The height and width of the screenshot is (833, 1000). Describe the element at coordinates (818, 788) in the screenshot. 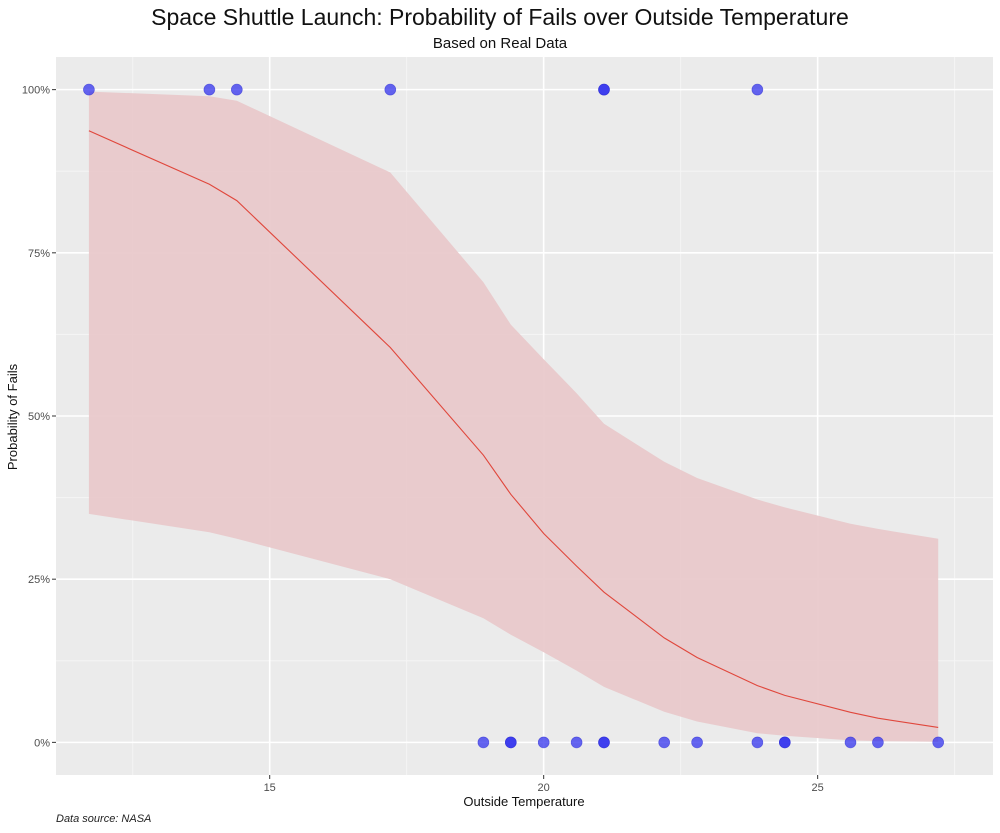

I see `x-tick-label: 25` at that location.